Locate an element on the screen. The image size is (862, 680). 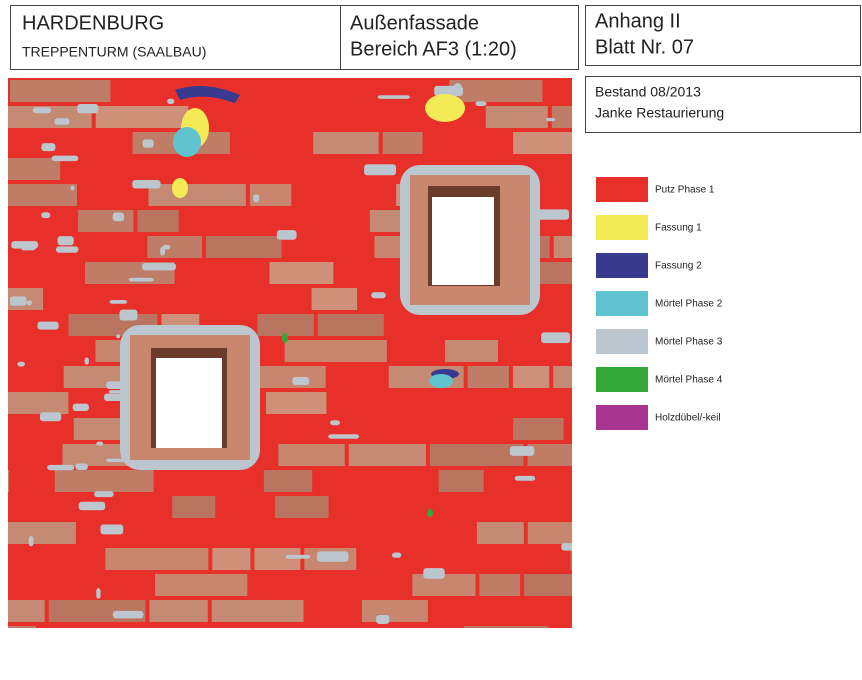
legend-label: Holzdübel/-keil is located at coordinates (688, 418).